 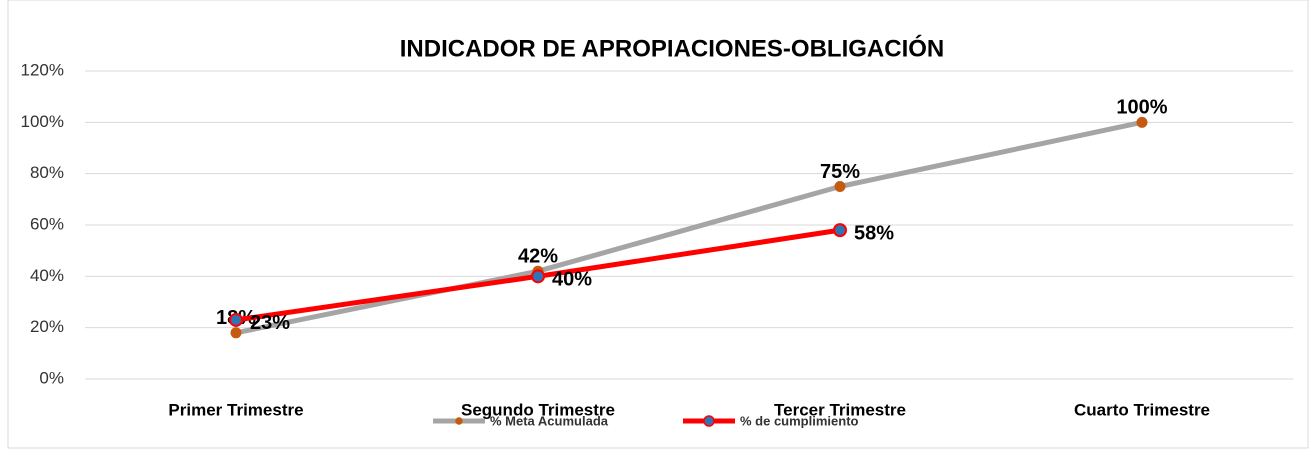 What do you see at coordinates (538, 409) in the screenshot?
I see `x-tick-label: Segundo Trimestre` at bounding box center [538, 409].